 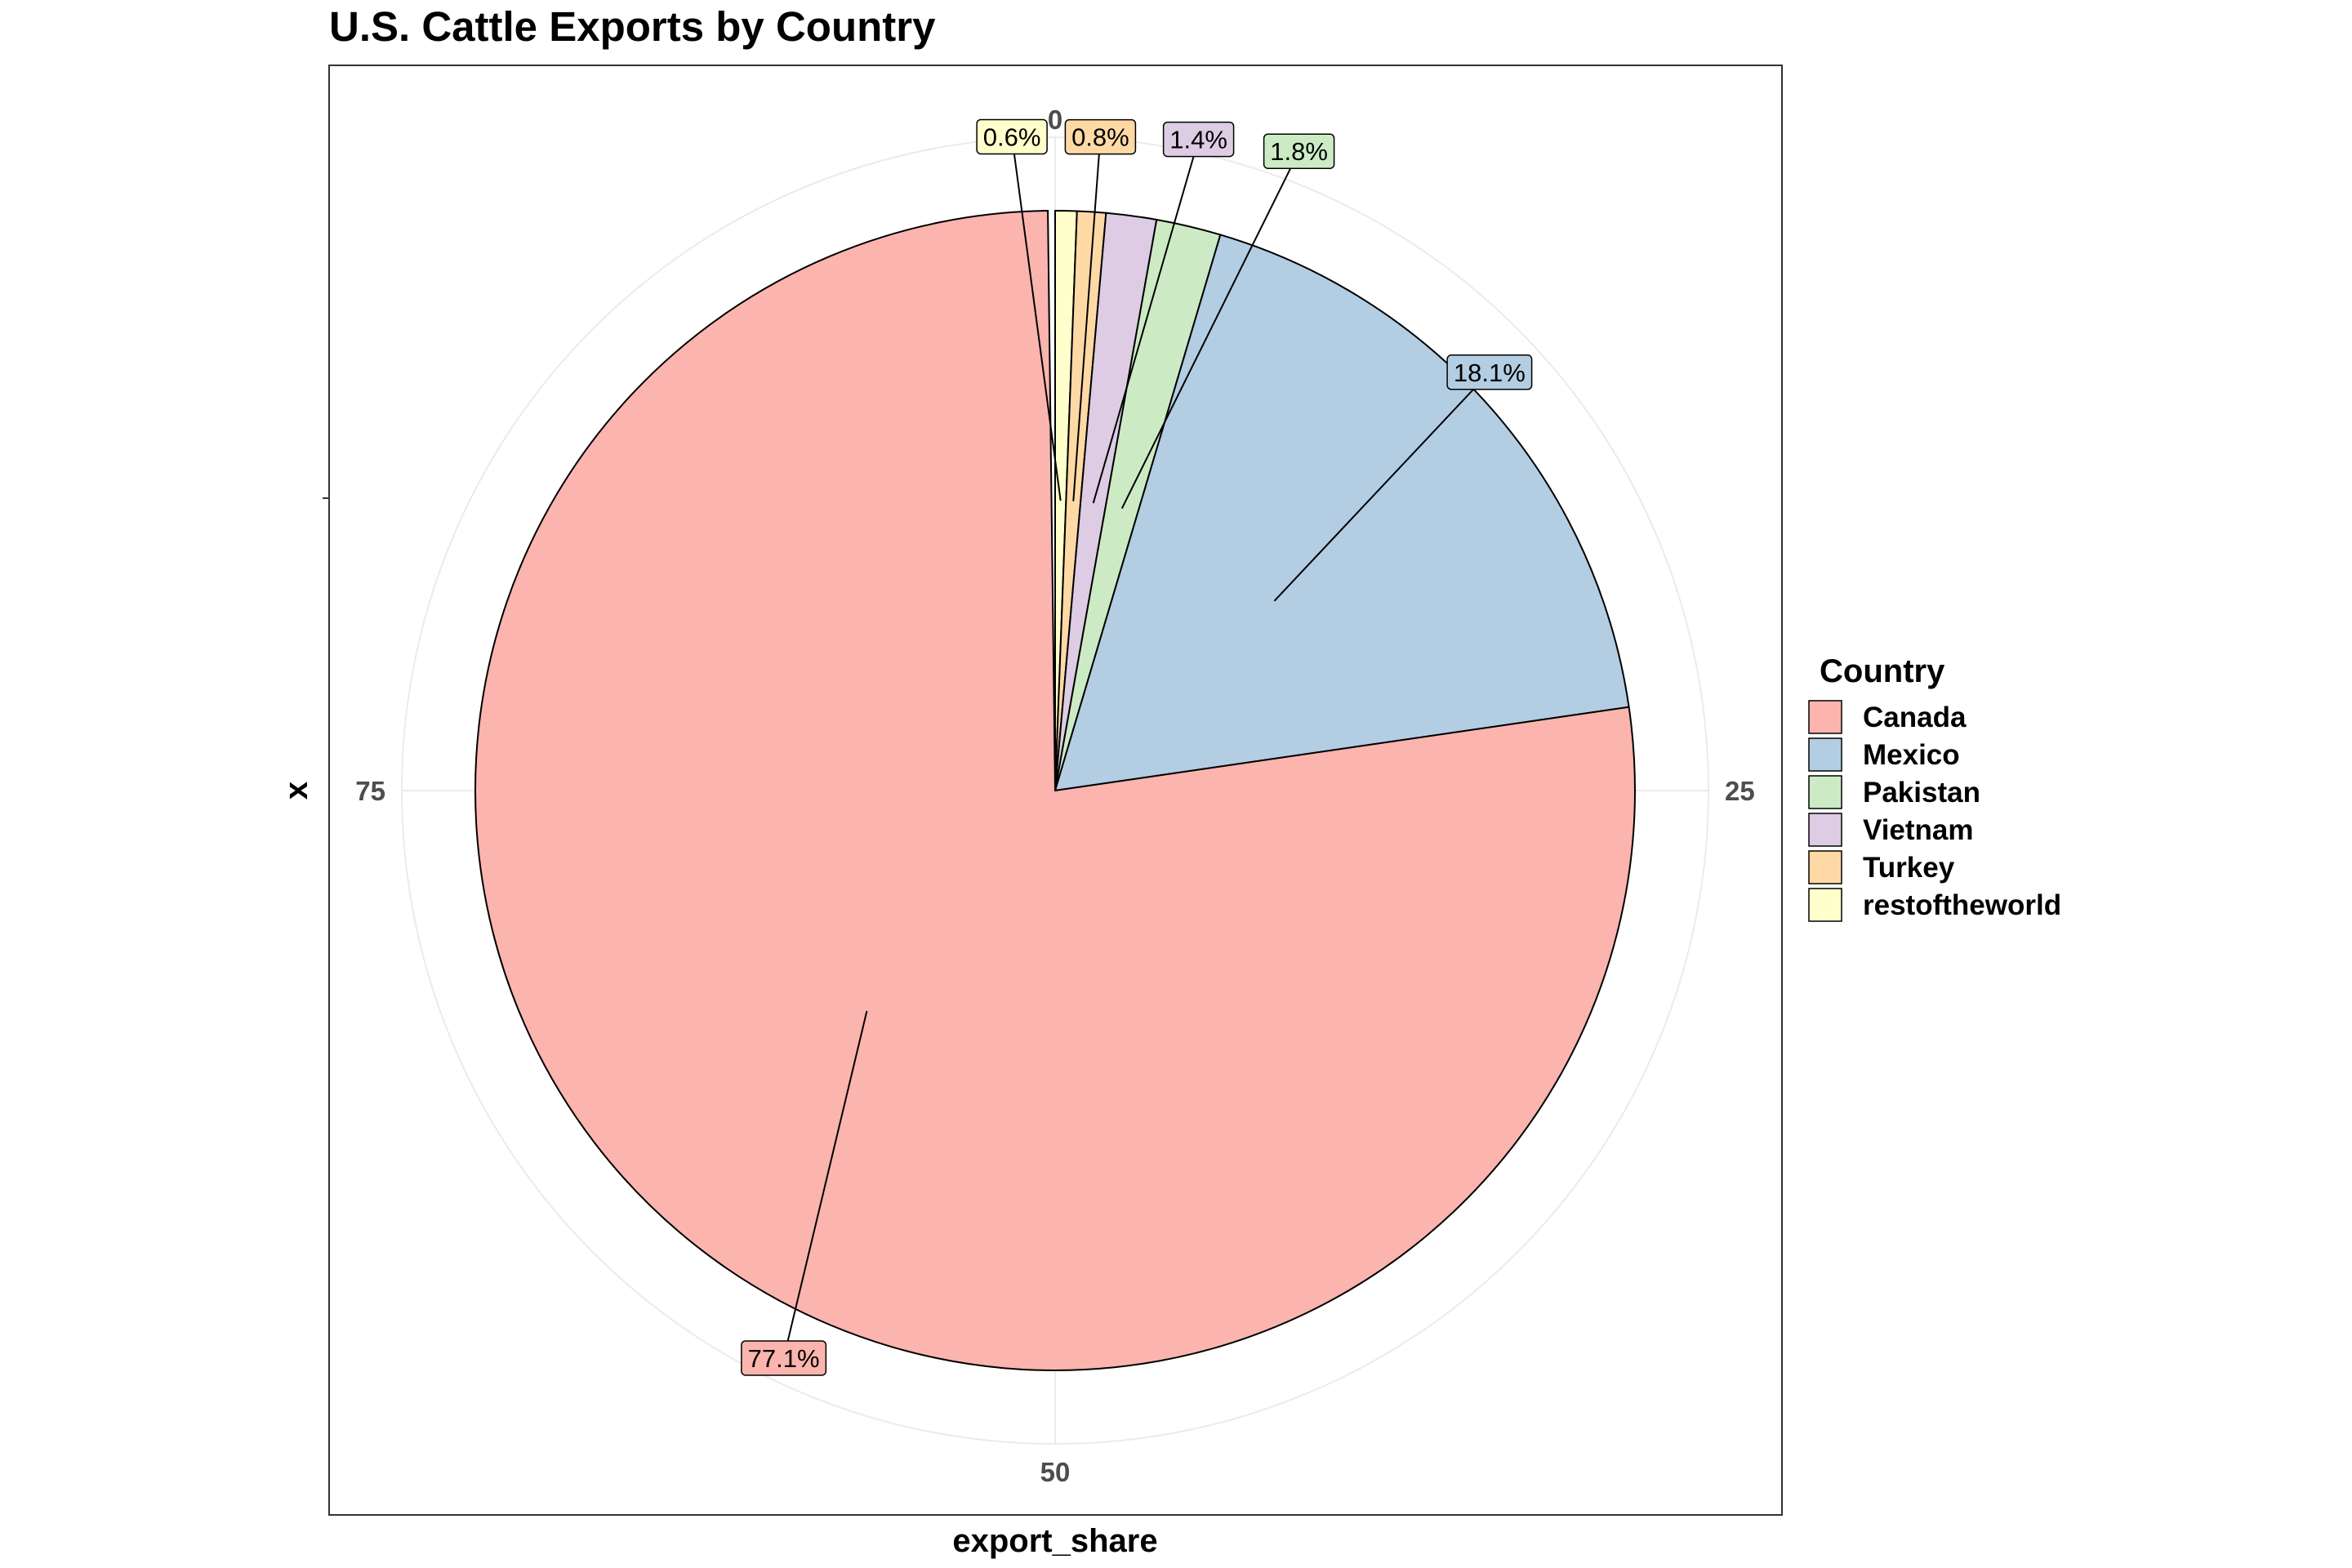 I want to click on theta-tick-label-75: 75, so click(x=370, y=791).